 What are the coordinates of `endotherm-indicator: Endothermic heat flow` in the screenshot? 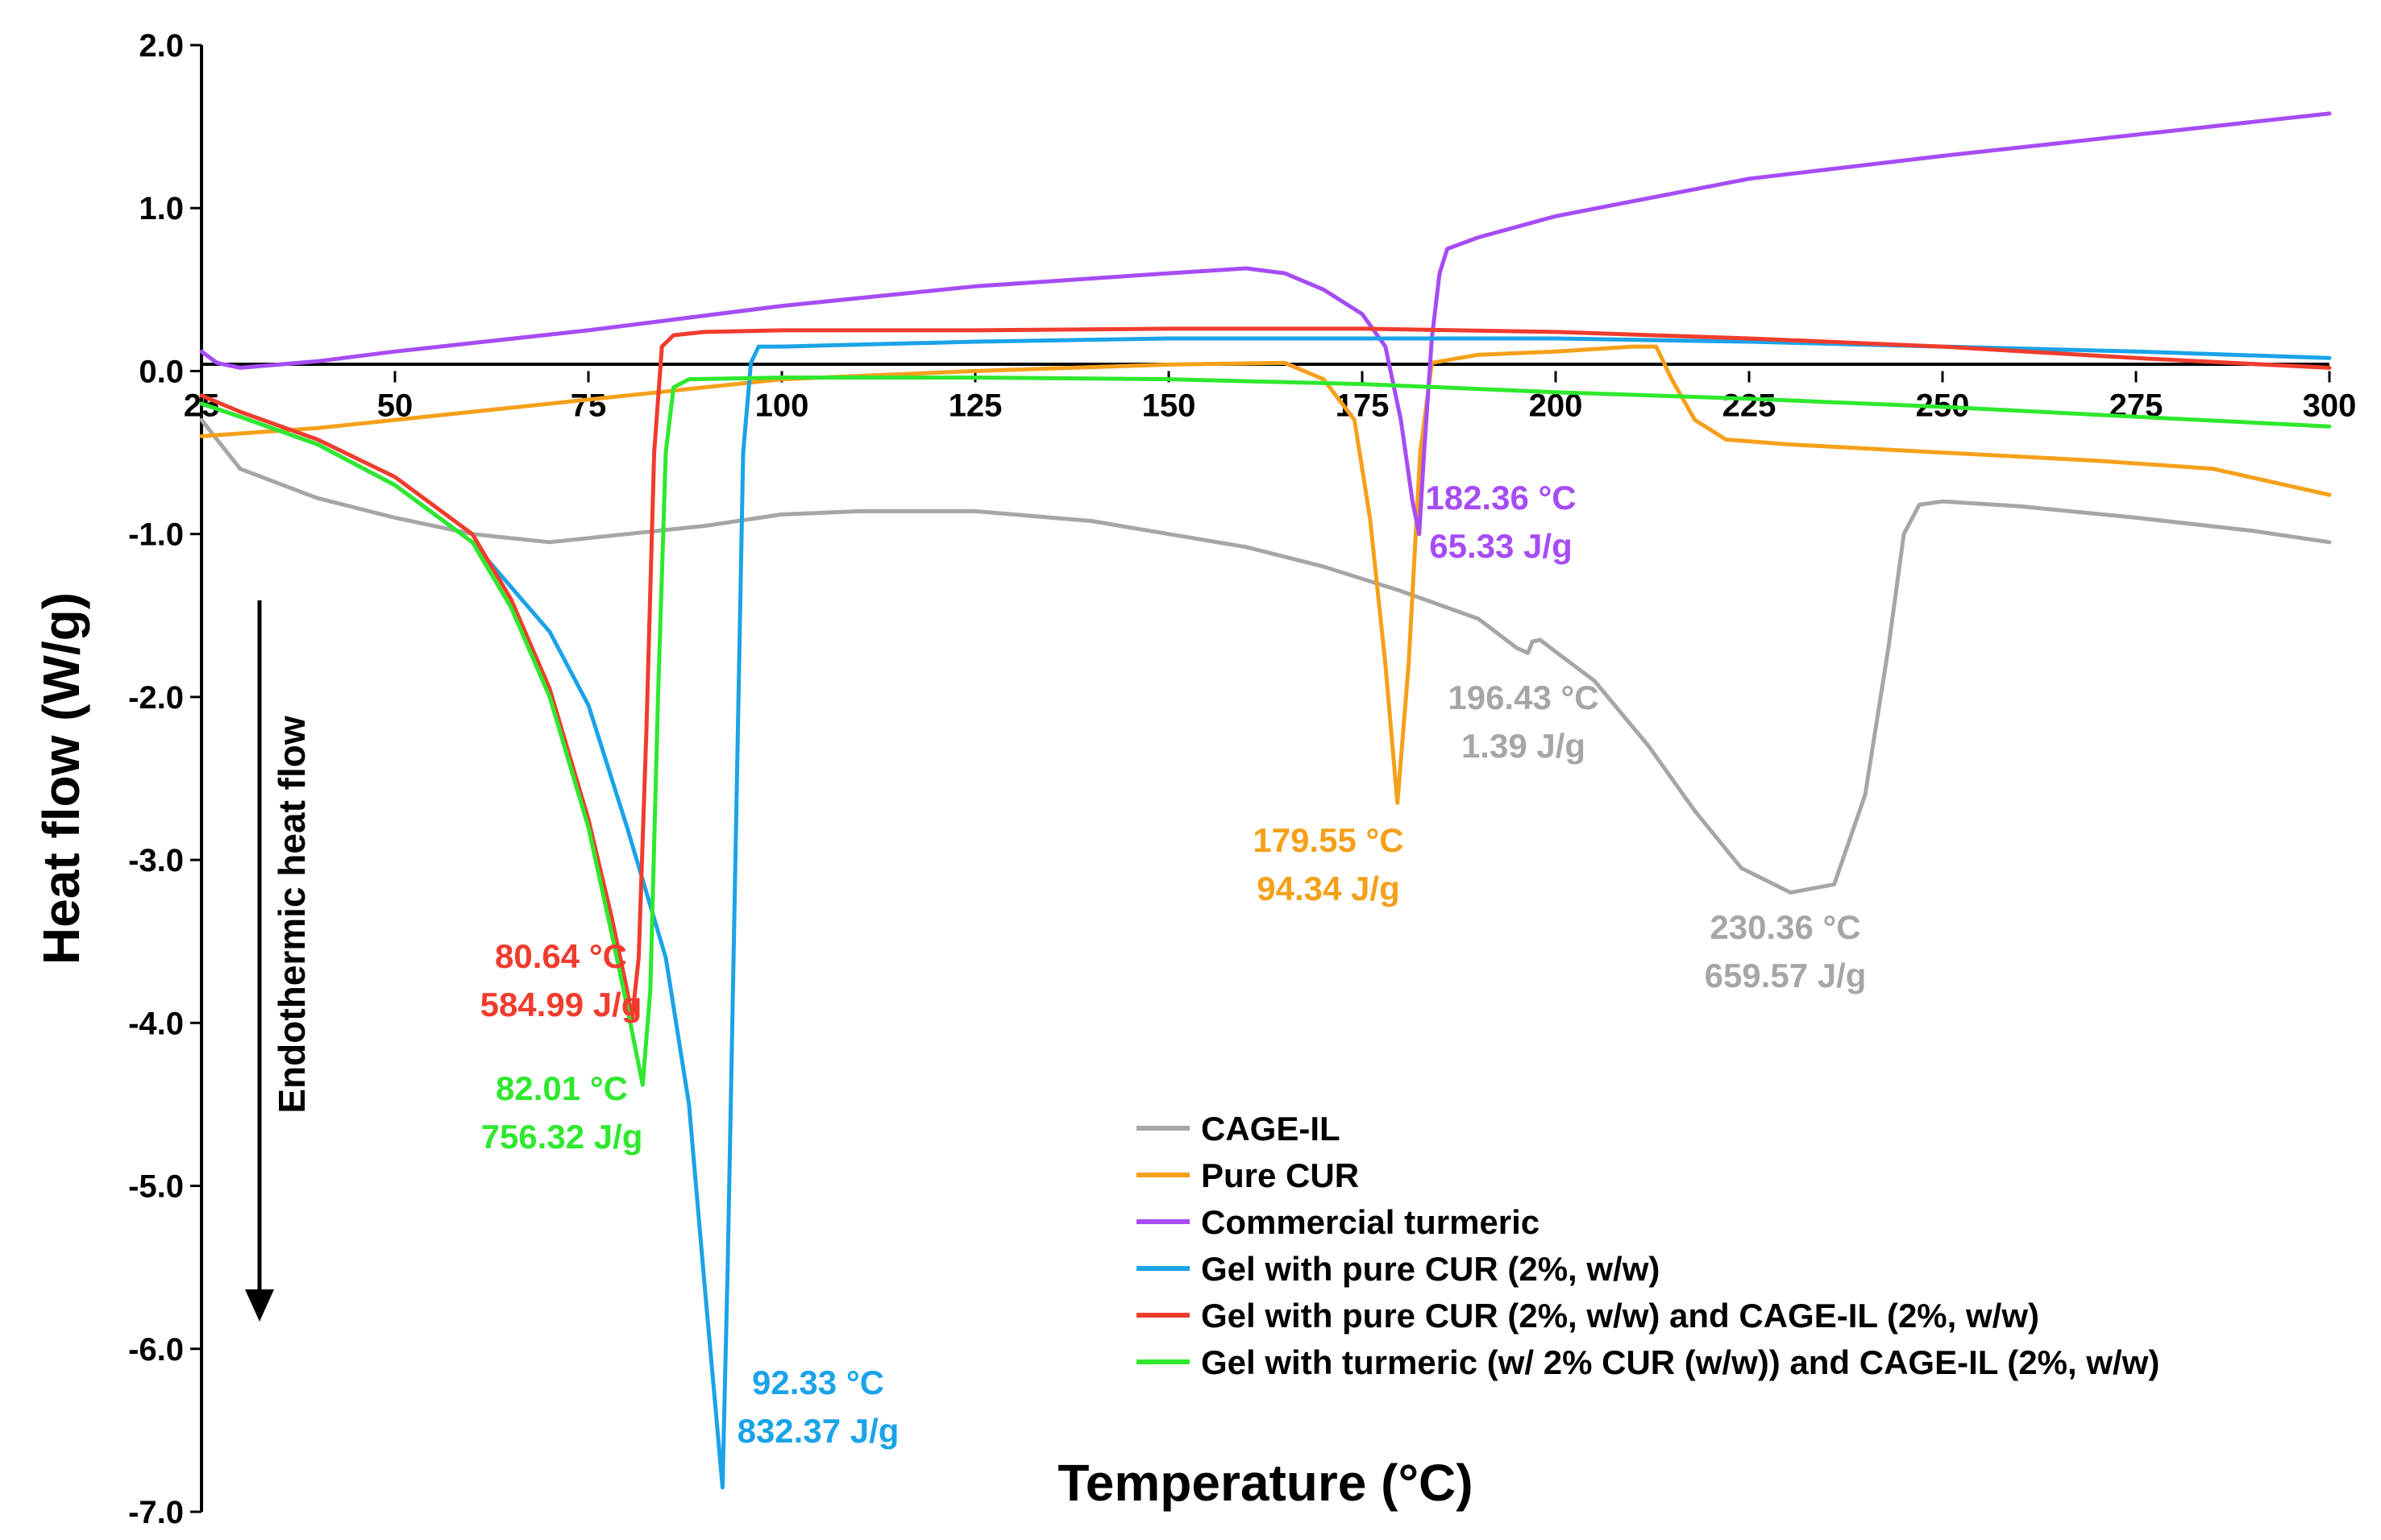 It's located at (279, 961).